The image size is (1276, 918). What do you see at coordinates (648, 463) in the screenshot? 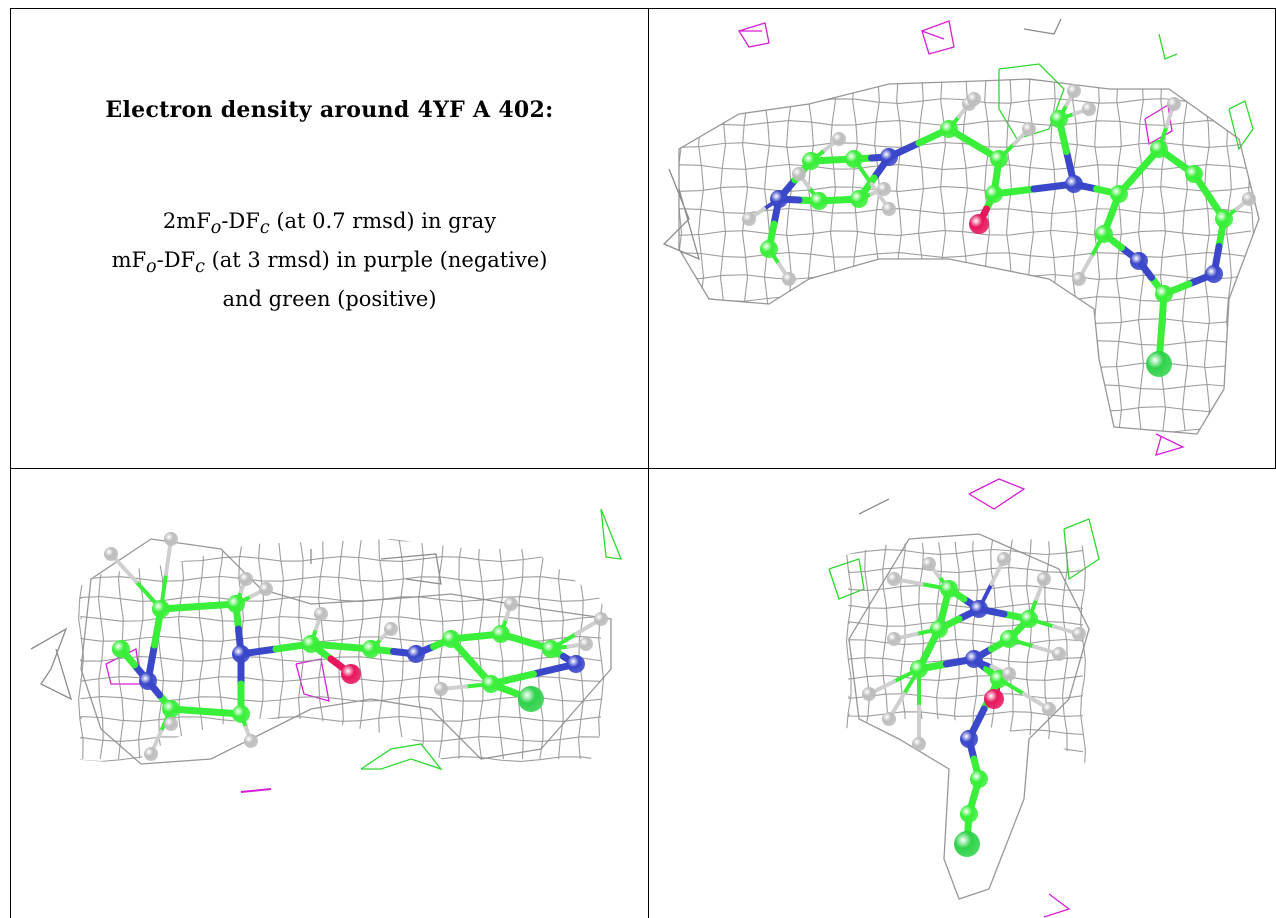
I see `table-divider-vertical` at bounding box center [648, 463].